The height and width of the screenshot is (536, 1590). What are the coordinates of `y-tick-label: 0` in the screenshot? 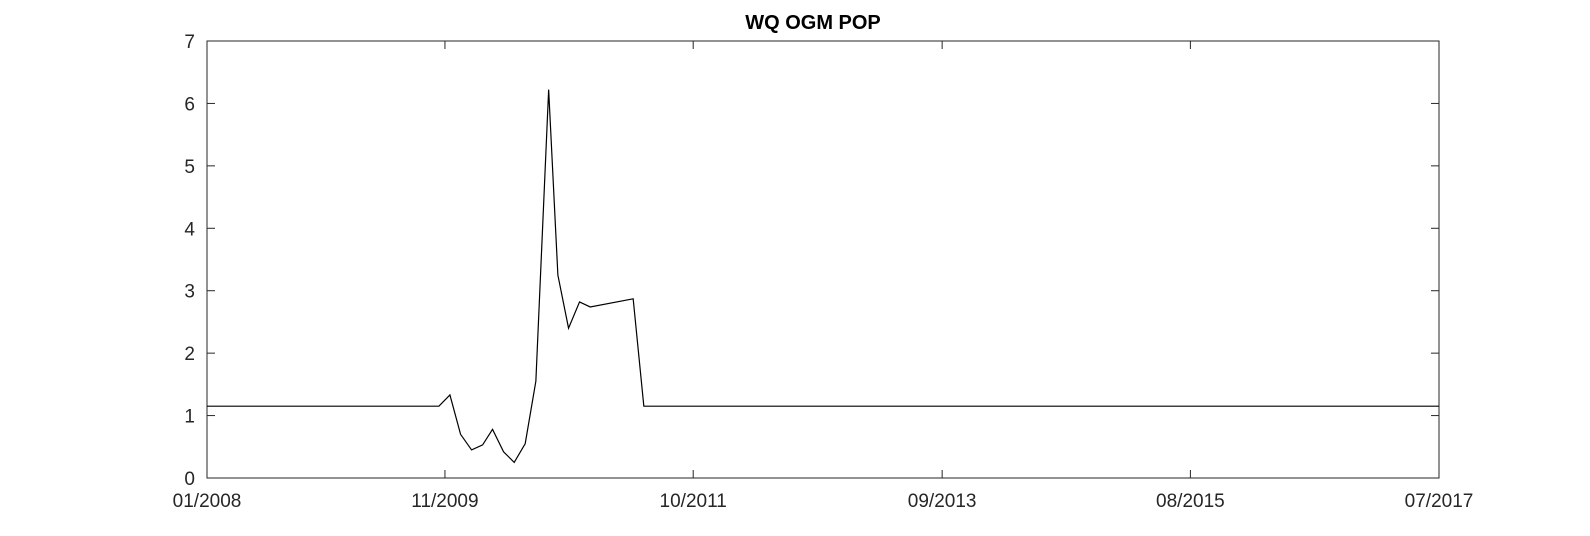 It's located at (189, 479).